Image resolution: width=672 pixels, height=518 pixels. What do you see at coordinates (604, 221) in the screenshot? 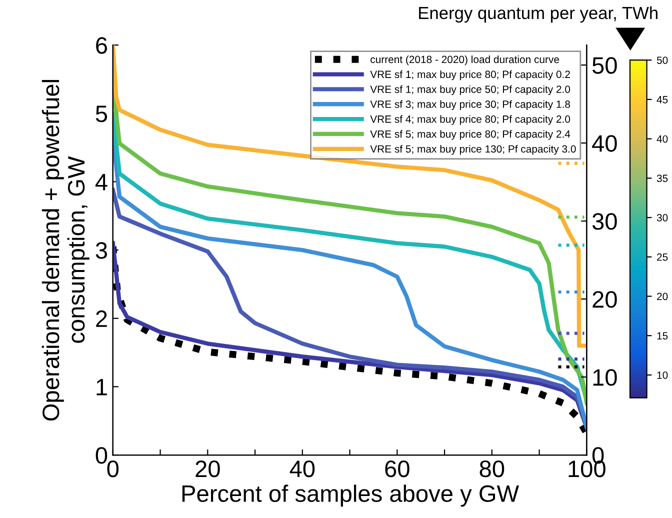
I see `y2-tick-label: 30` at bounding box center [604, 221].